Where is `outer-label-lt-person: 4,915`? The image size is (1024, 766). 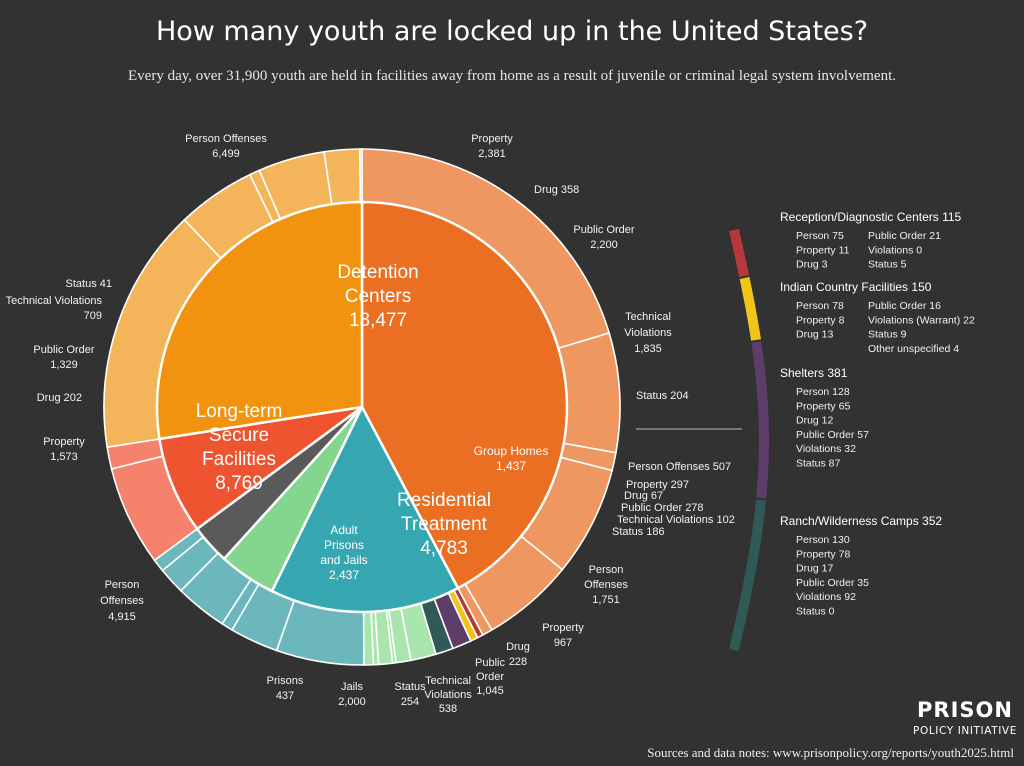
outer-label-lt-person: 4,915 is located at coordinates (122, 617).